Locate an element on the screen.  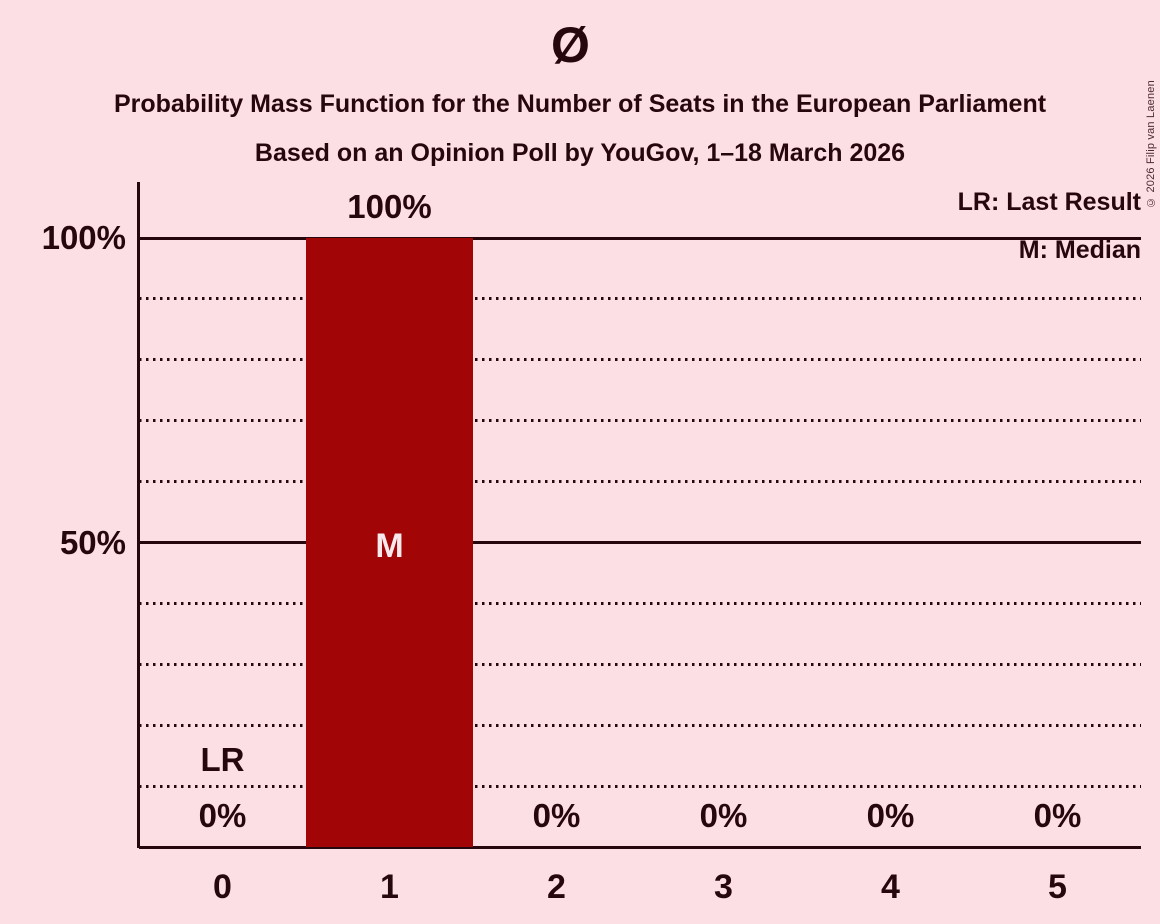
x-tick-label-3: 3 is located at coordinates (723, 887).